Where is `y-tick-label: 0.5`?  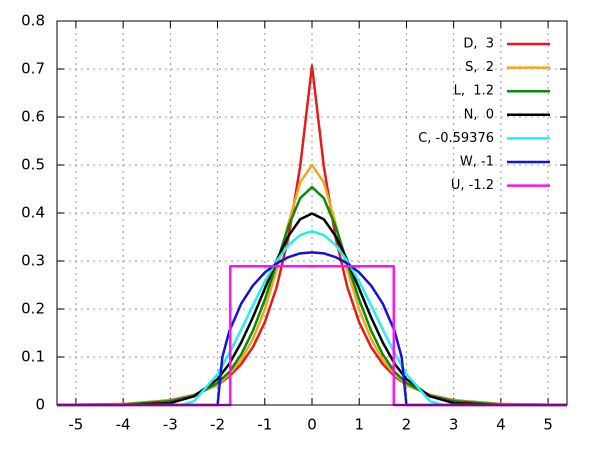 y-tick-label: 0.5 is located at coordinates (33, 165).